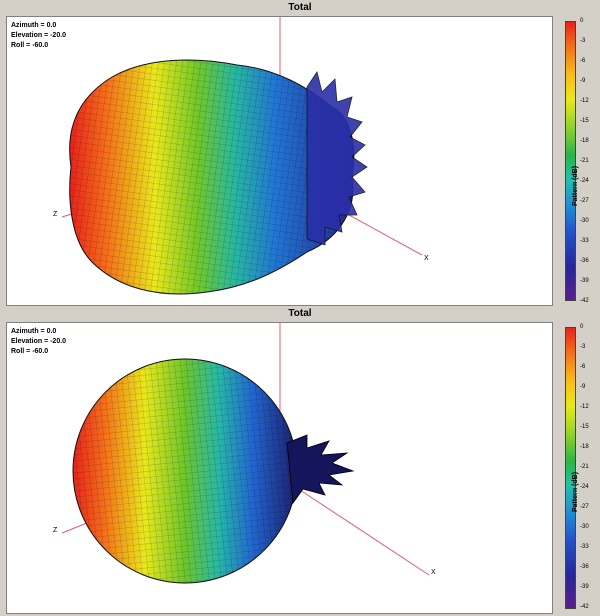 This screenshot has width=600, height=616. Describe the element at coordinates (363, 531) in the screenshot. I see `x-axis-line` at that location.